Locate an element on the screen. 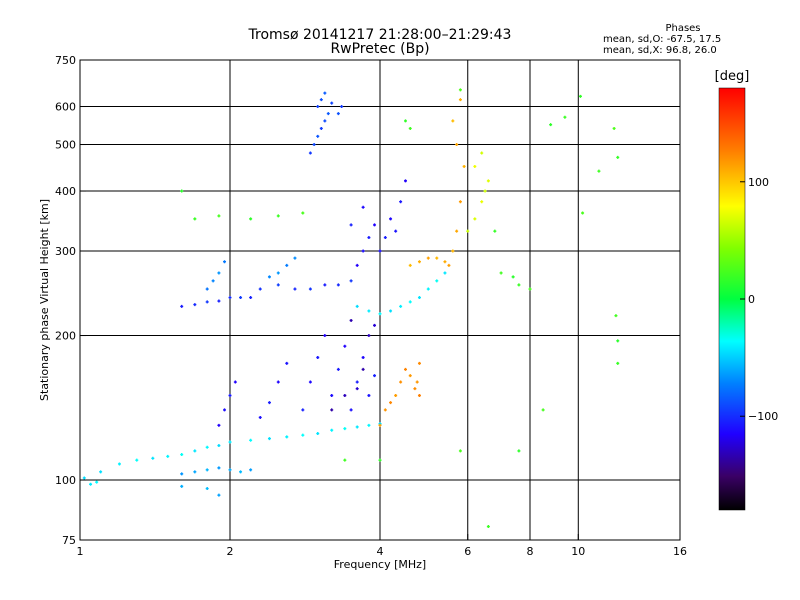  y-tick-label: 500 is located at coordinates (65, 145).